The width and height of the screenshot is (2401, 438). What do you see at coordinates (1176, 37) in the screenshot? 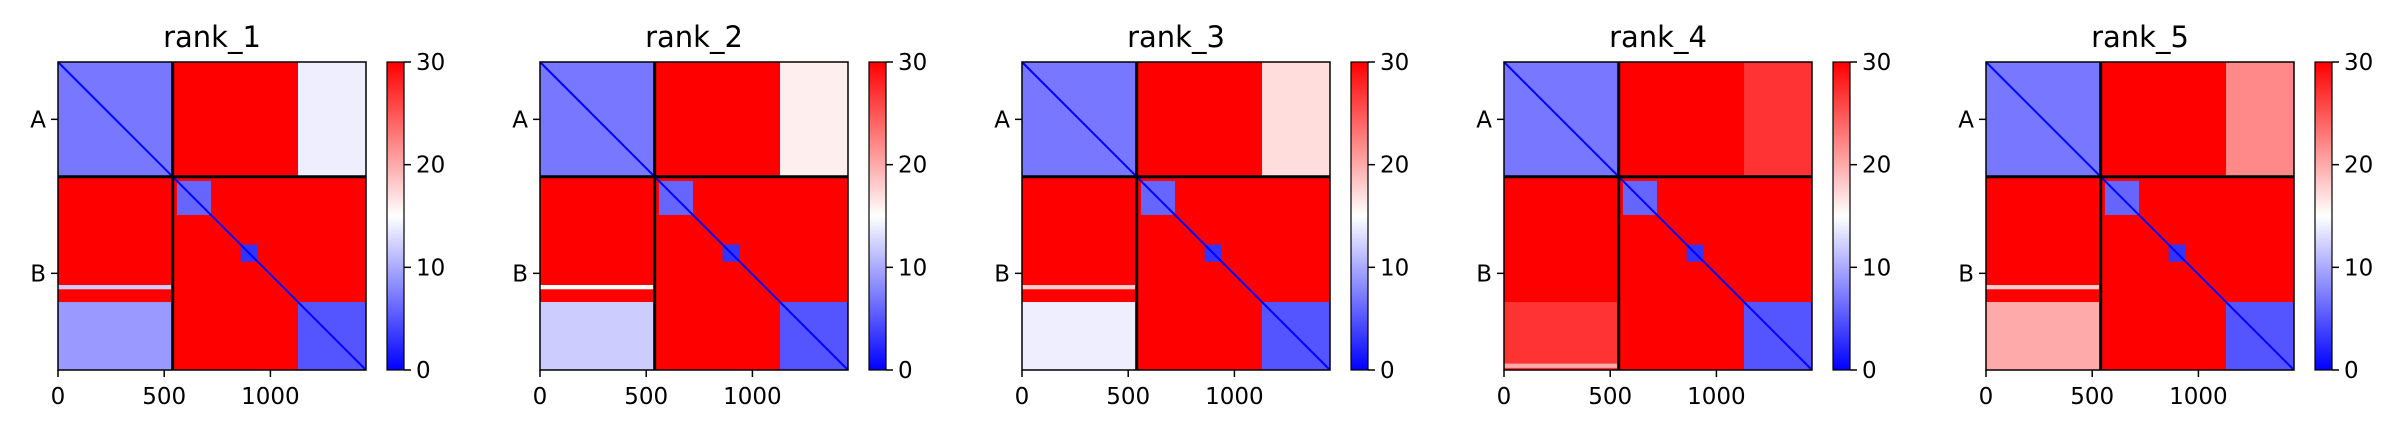
I see `panel-title: rank_3` at bounding box center [1176, 37].